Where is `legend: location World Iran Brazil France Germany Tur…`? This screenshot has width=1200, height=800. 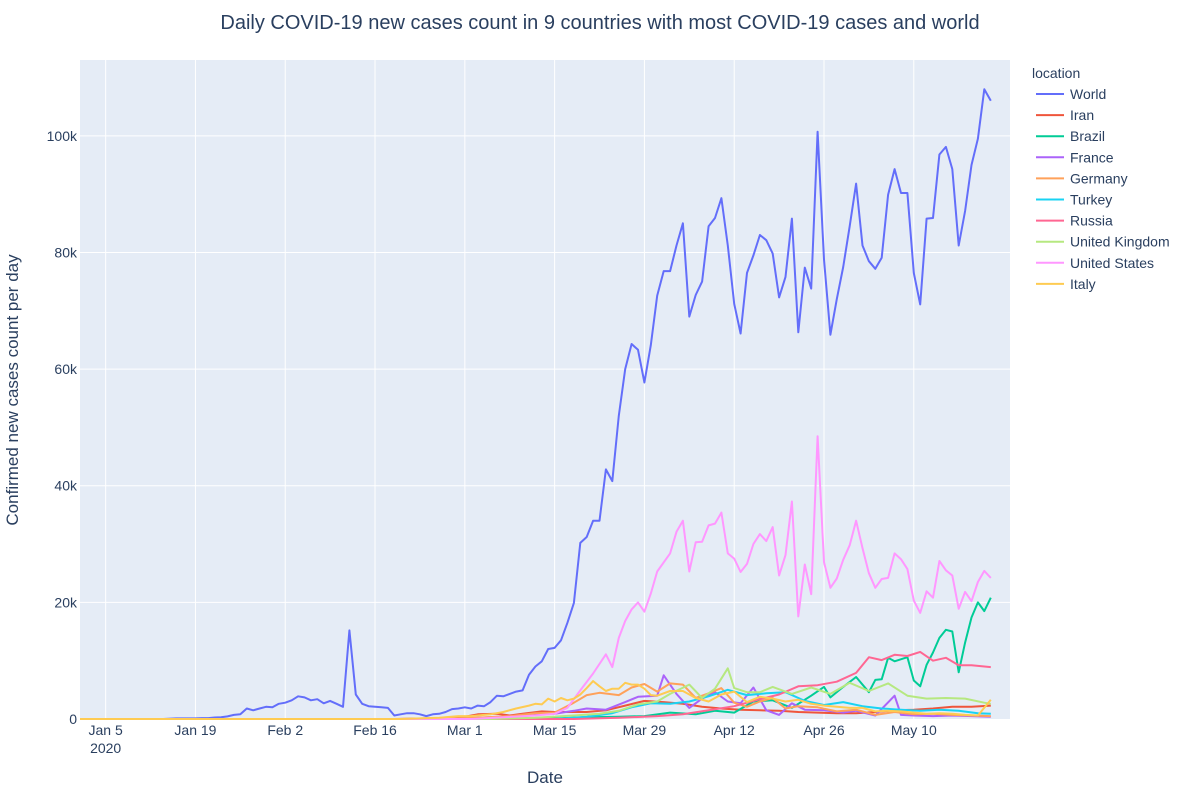 legend: location World Iran Brazil France Germany Tur… is located at coordinates (1101, 178).